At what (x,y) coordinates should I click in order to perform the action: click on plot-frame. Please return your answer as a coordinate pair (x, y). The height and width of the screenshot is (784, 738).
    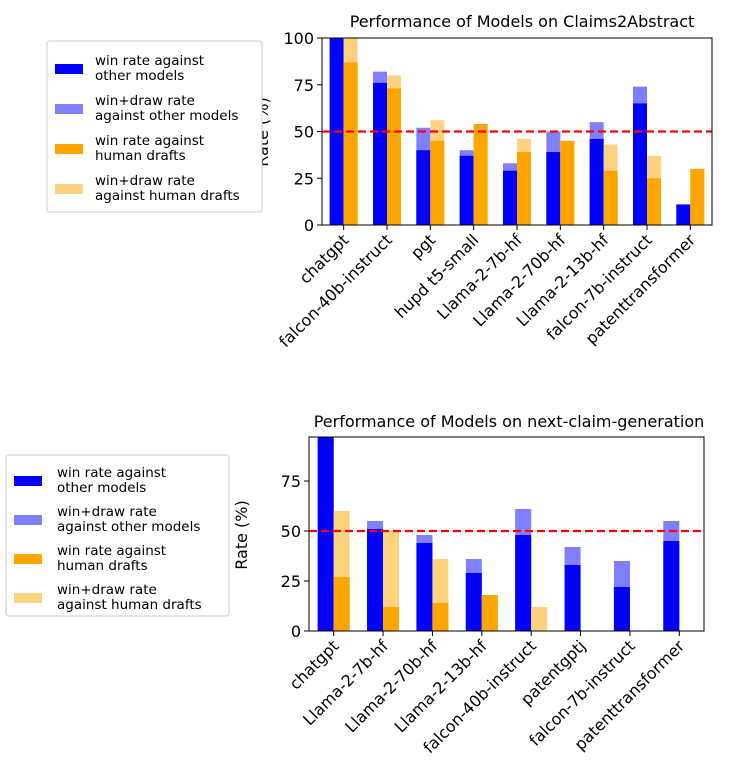
    Looking at the image, I should click on (506, 534).